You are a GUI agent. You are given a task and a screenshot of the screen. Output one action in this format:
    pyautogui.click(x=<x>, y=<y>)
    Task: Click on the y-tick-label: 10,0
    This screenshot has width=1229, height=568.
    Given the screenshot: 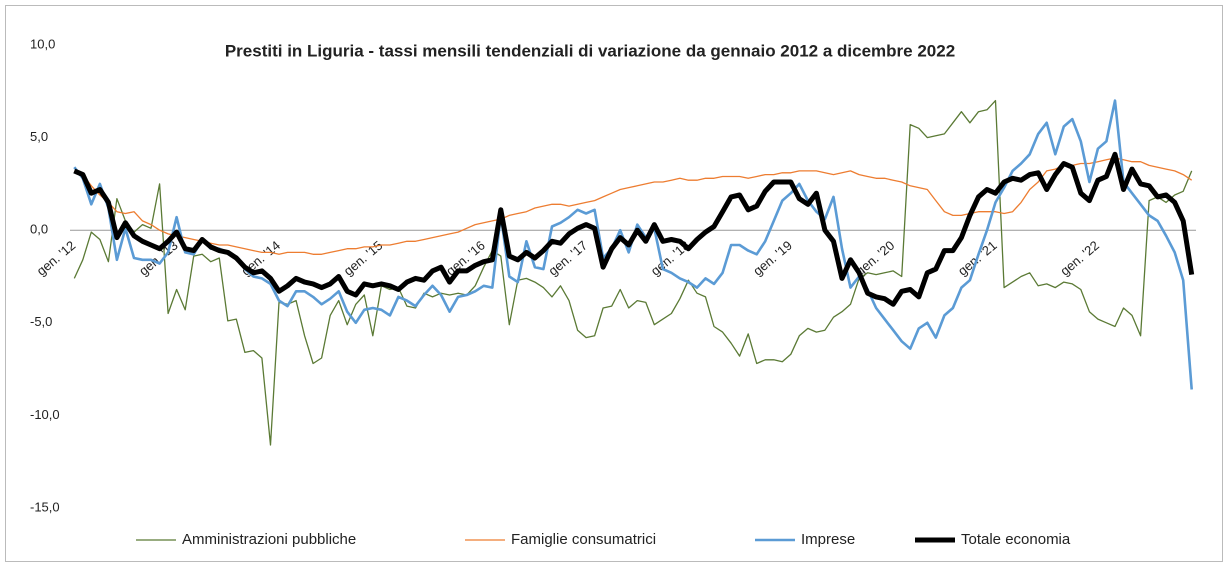 What is the action you would take?
    pyautogui.click(x=42, y=43)
    